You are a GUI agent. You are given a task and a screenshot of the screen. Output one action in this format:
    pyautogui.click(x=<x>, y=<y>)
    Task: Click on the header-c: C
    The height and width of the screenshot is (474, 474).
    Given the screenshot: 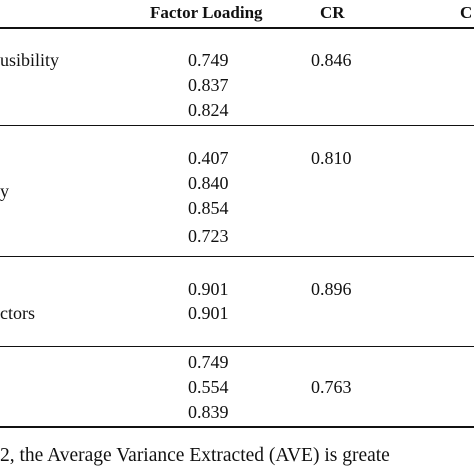 What is the action you would take?
    pyautogui.click(x=466, y=12)
    